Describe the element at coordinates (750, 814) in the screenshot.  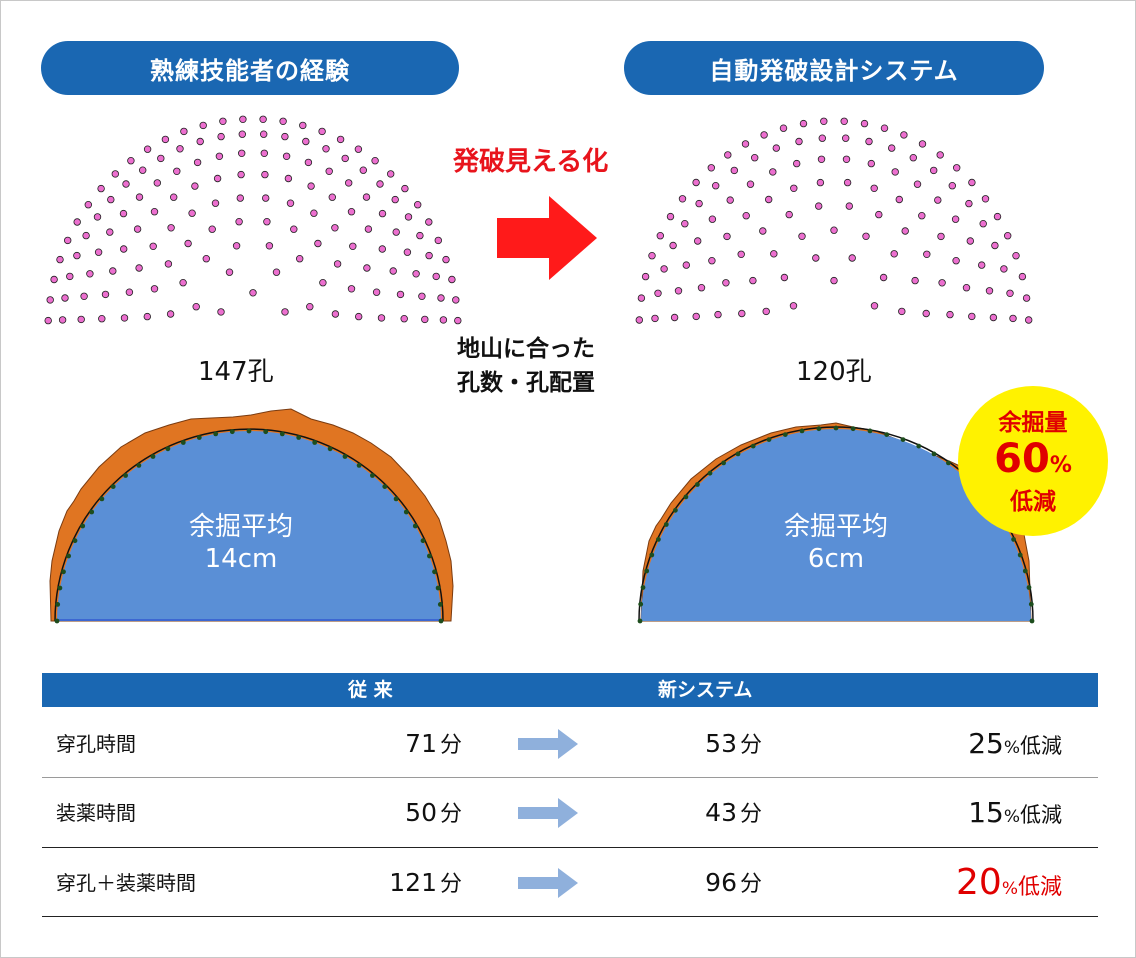
I see `after-unit: 分` at that location.